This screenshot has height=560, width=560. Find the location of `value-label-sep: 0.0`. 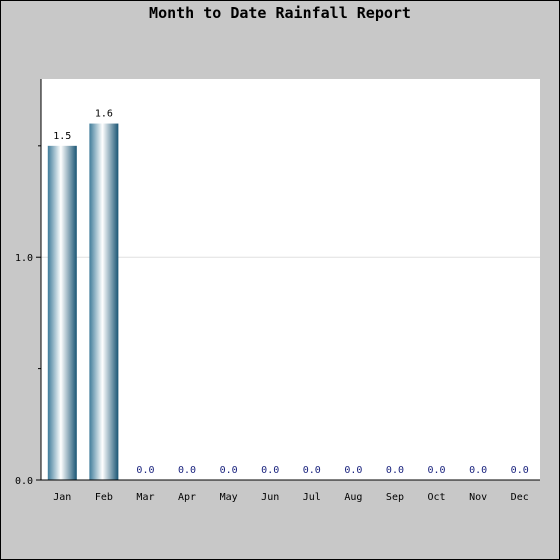

value-label-sep: 0.0 is located at coordinates (395, 470).